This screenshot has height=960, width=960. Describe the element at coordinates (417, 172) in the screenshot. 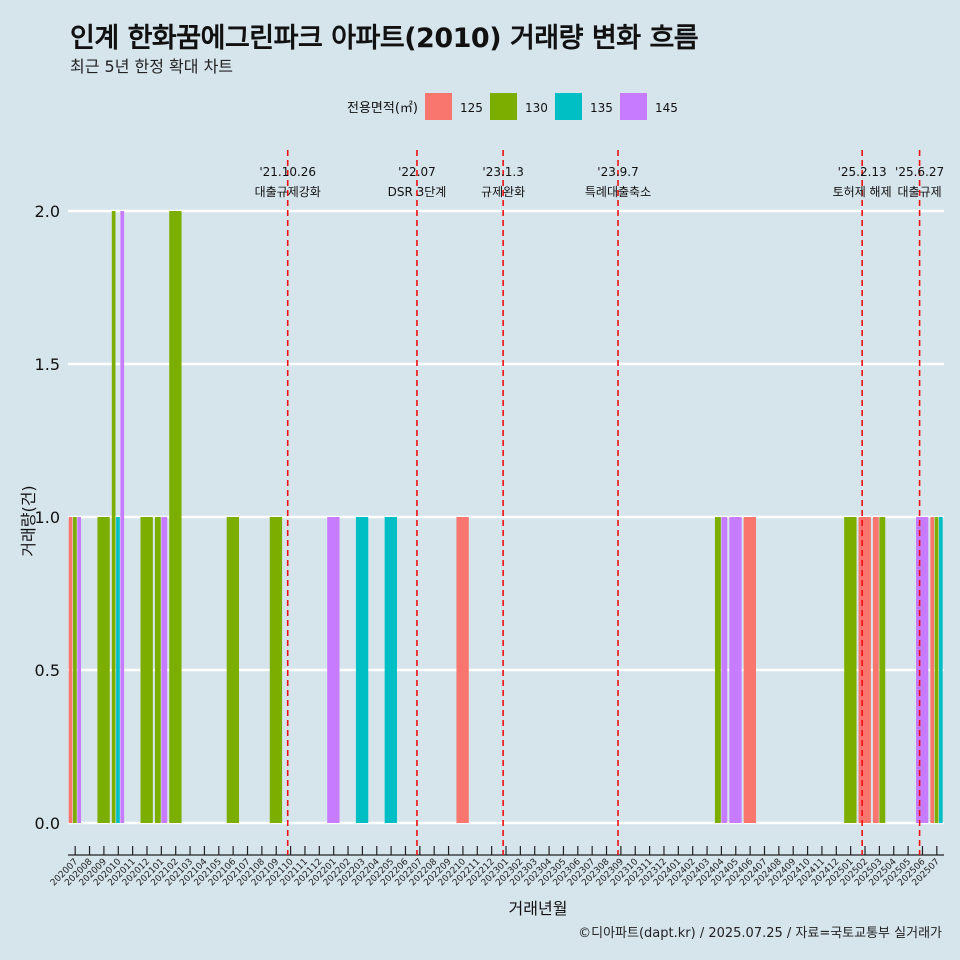

I see `event-date-label: '22.07` at that location.